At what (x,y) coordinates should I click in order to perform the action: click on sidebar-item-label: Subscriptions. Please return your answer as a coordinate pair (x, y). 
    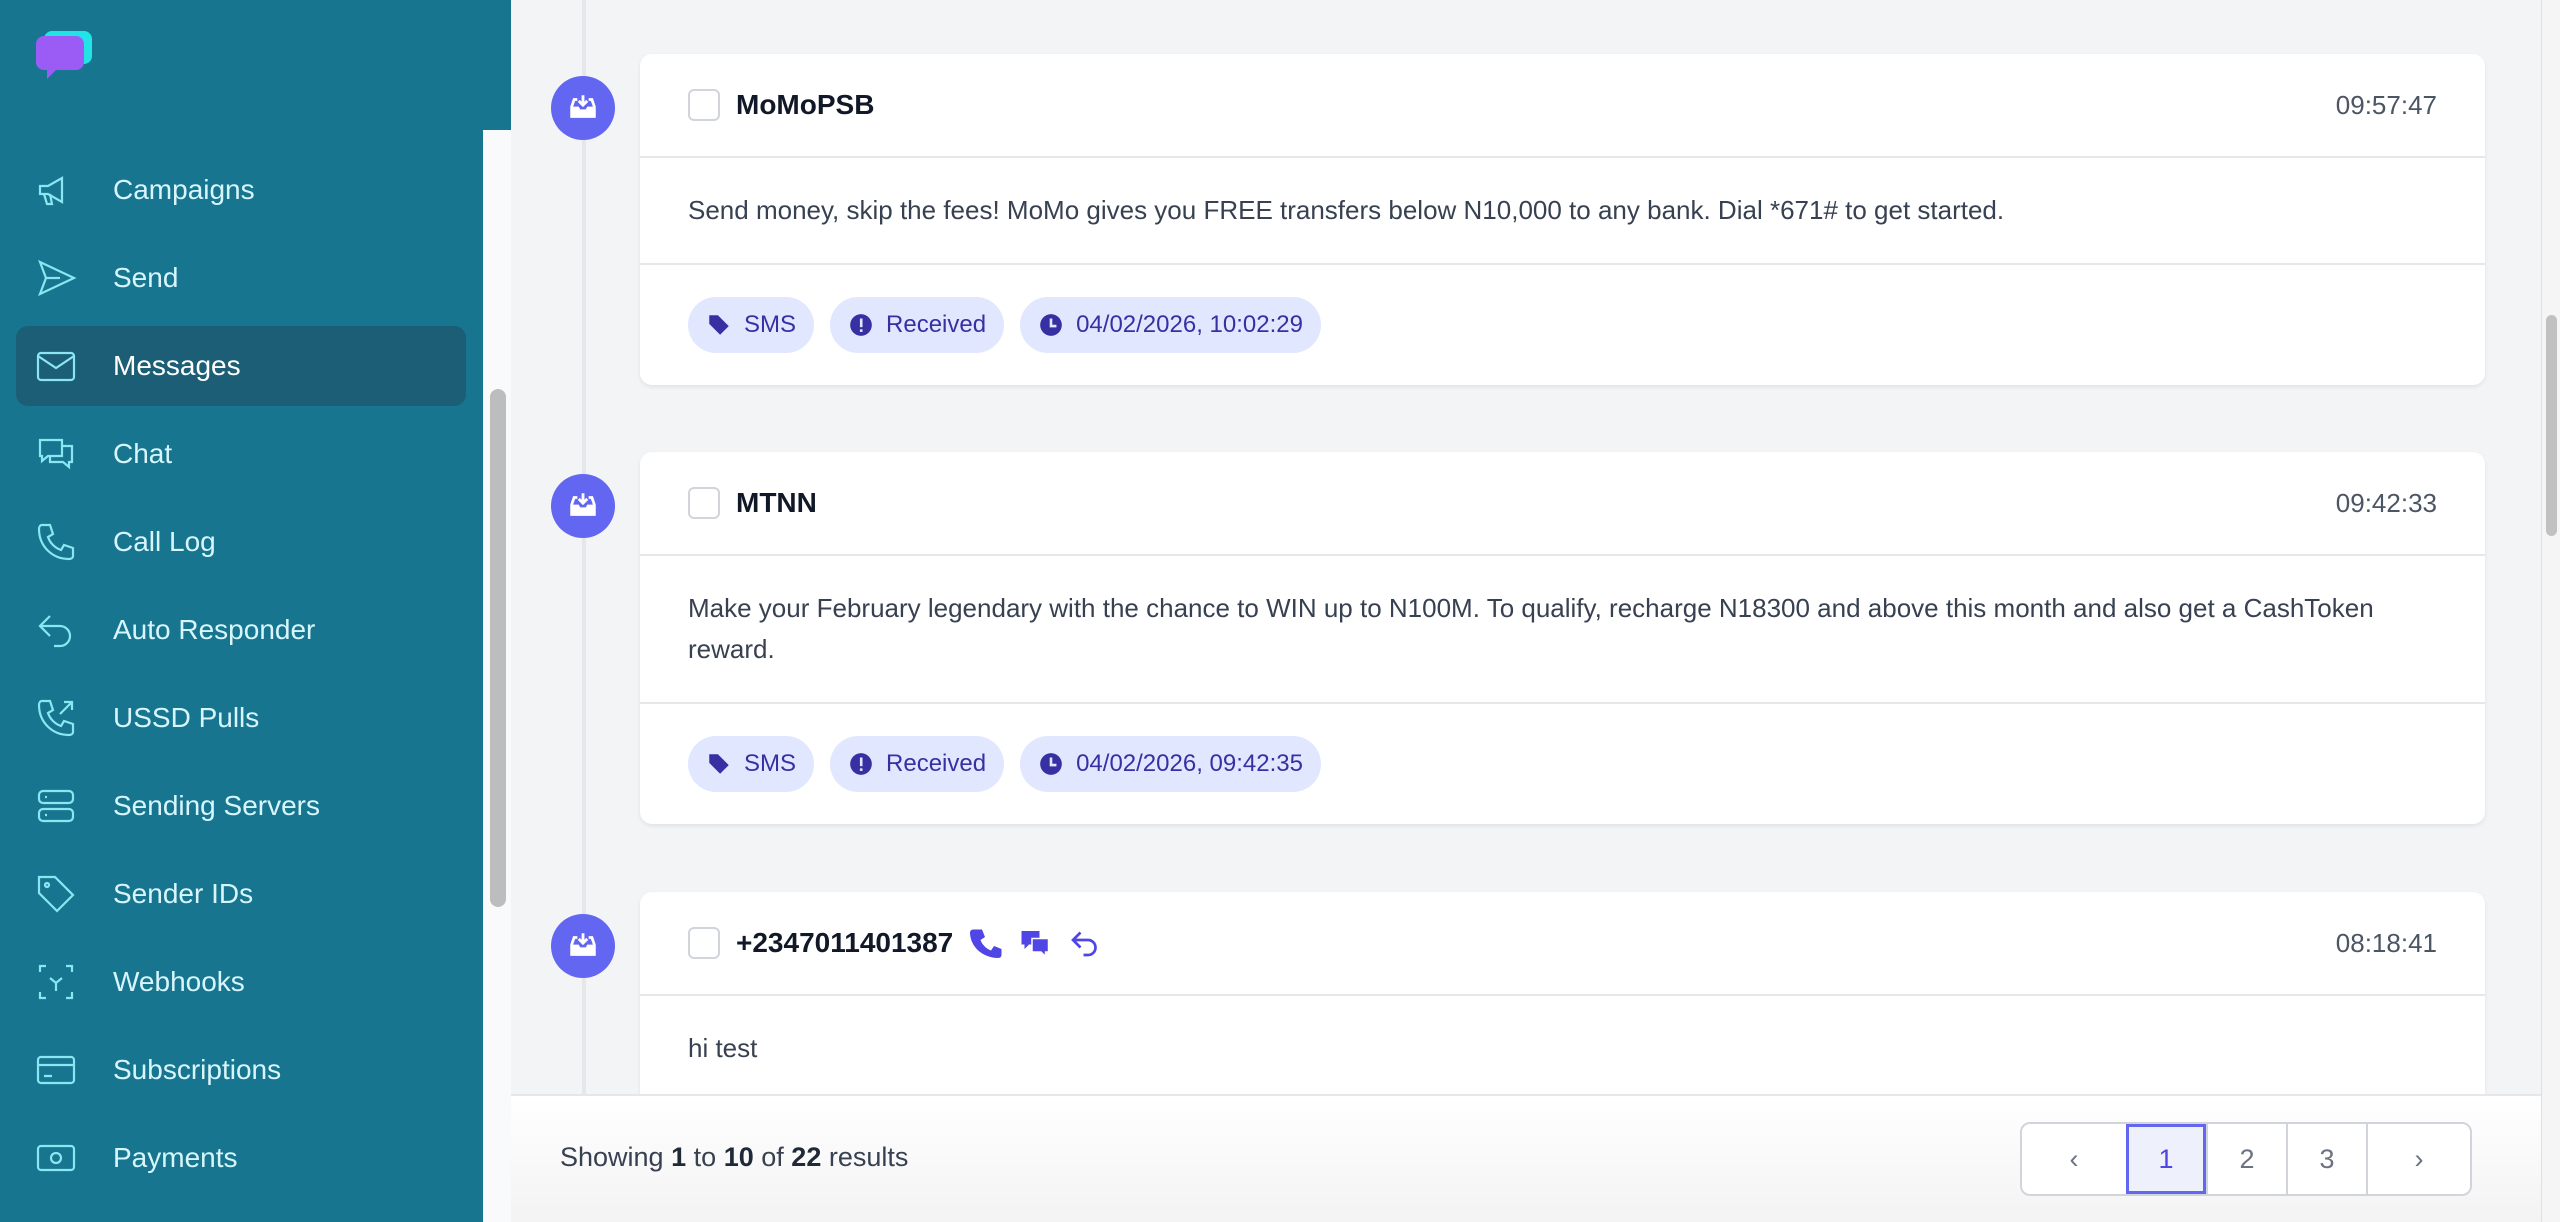
    Looking at the image, I should click on (197, 1069).